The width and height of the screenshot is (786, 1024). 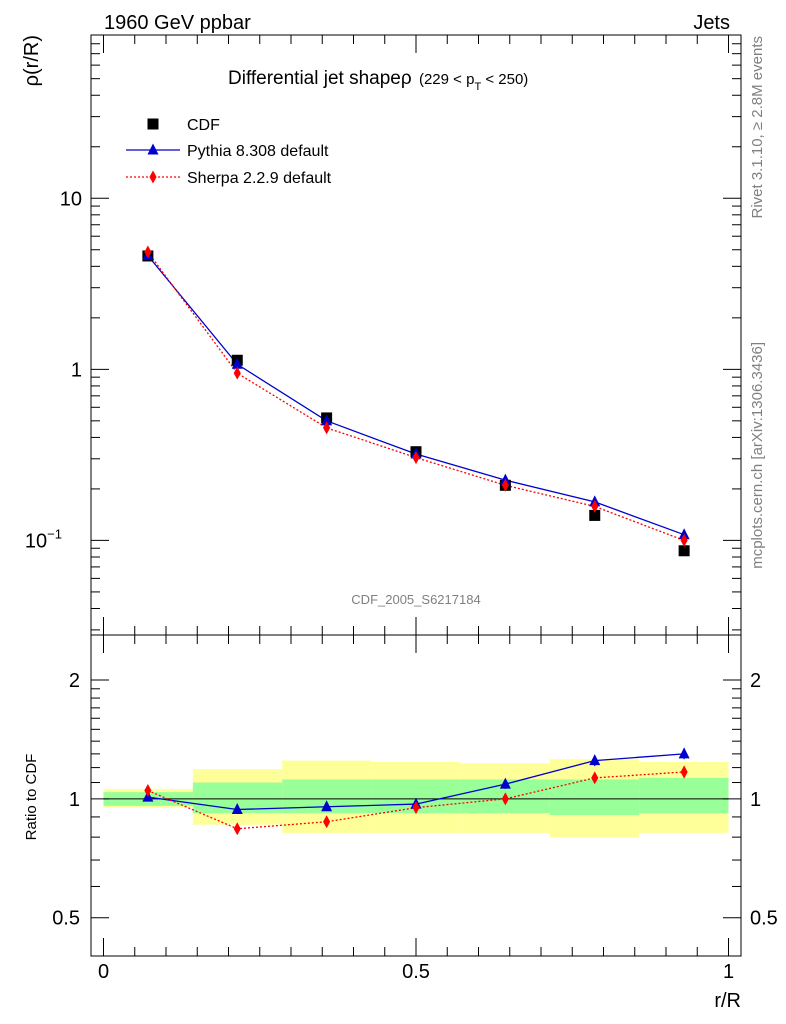 I want to click on x-tick-label: 1, so click(x=728, y=972).